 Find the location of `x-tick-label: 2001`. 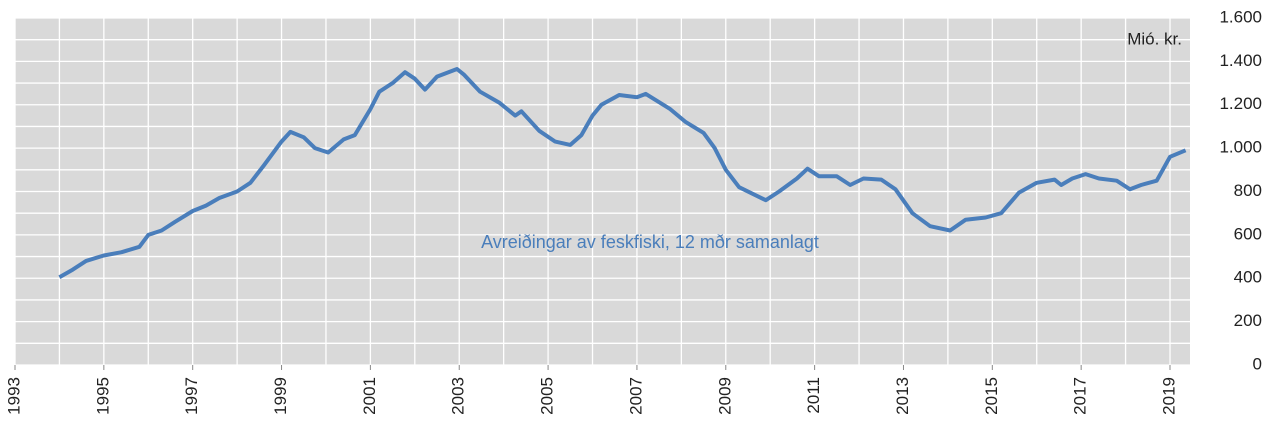

x-tick-label: 2001 is located at coordinates (369, 396).